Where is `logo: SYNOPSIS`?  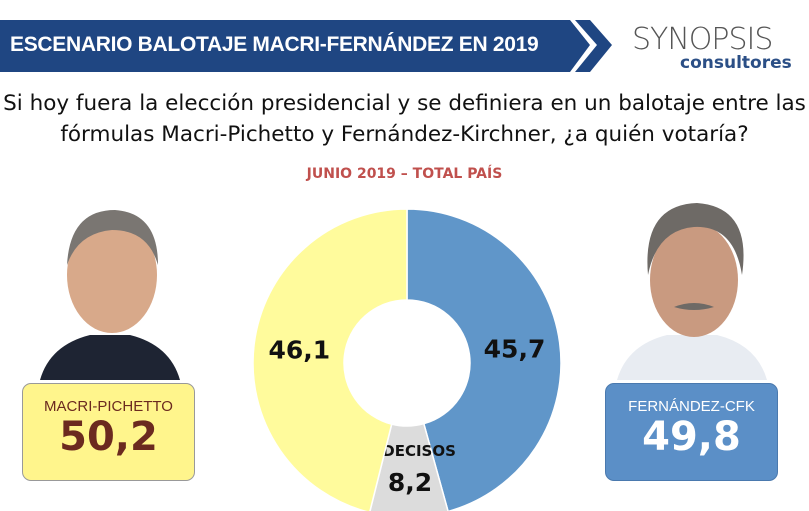 logo: SYNOPSIS is located at coordinates (702, 39).